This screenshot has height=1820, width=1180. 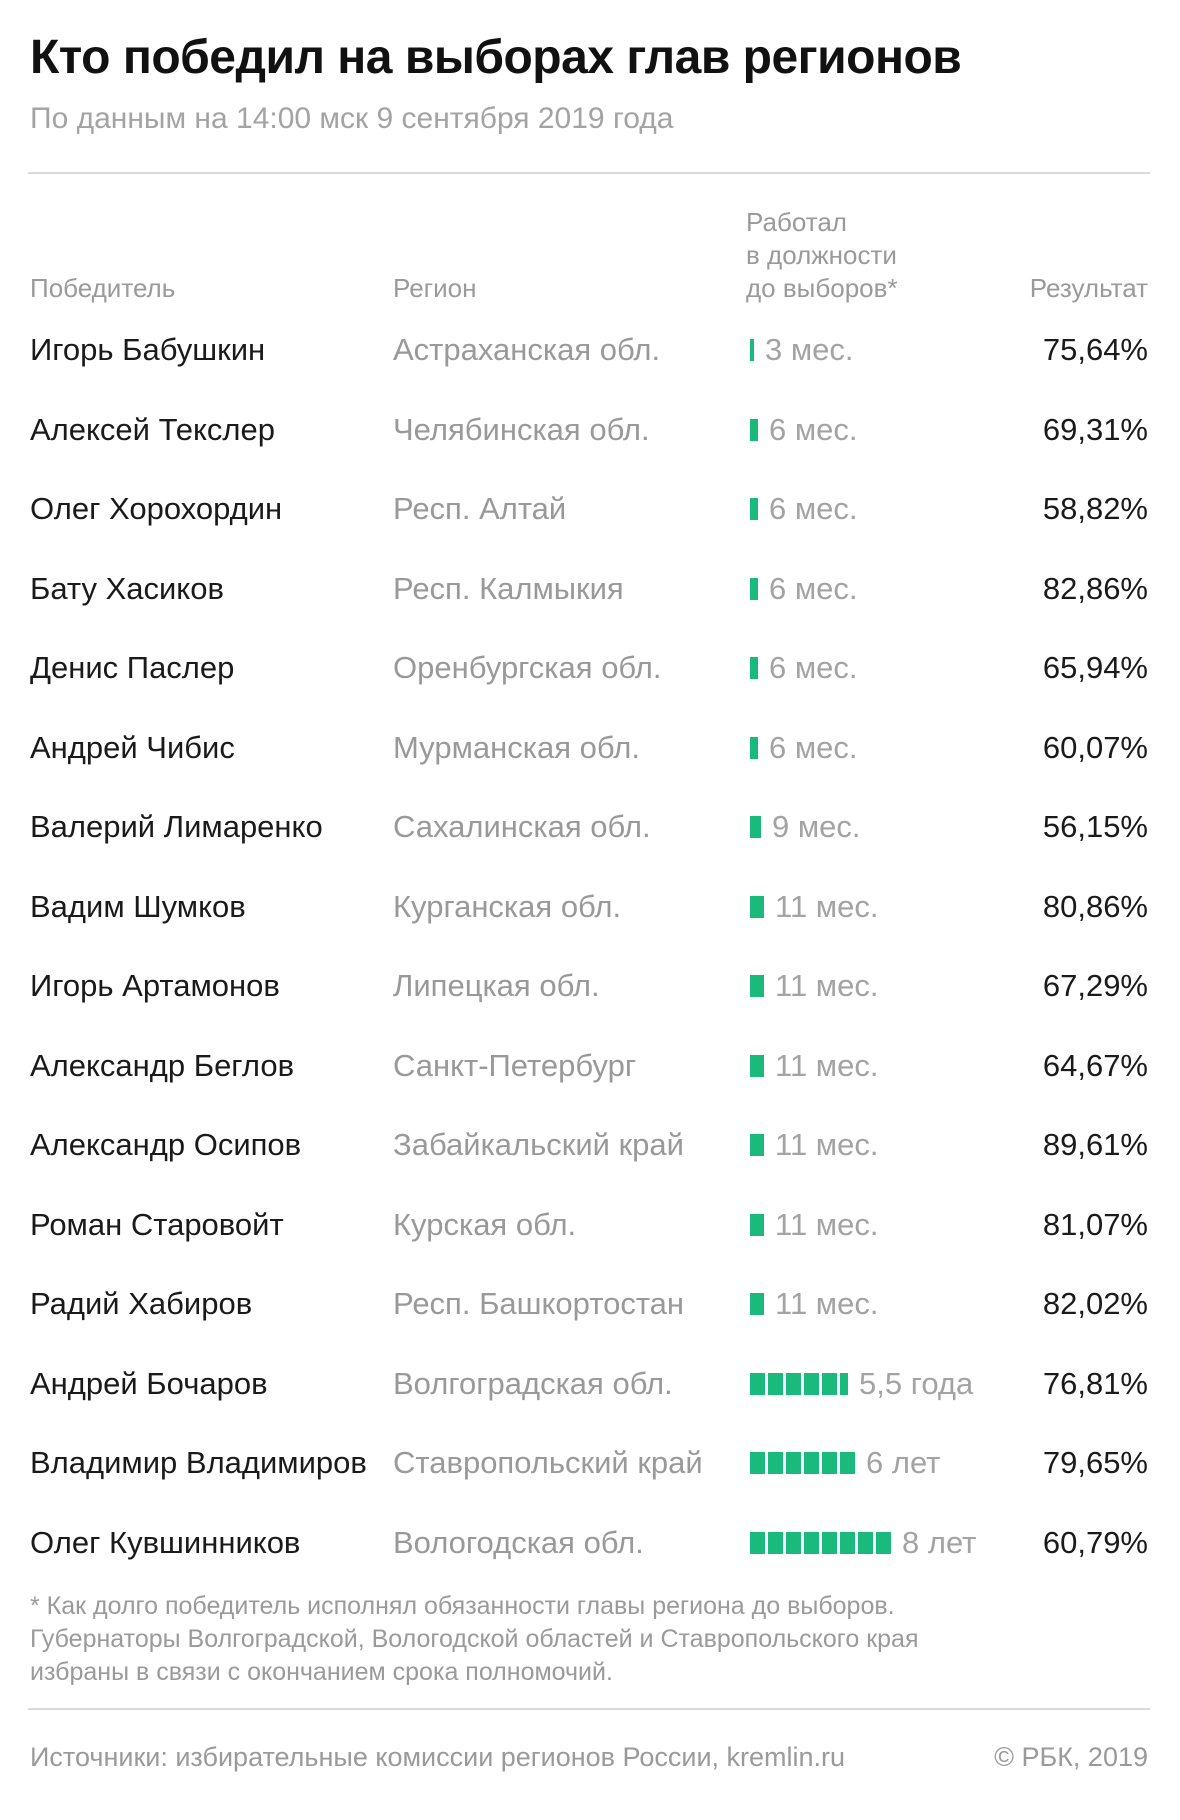 What do you see at coordinates (508, 588) in the screenshot?
I see `region-name: Респ. Калмыкия` at bounding box center [508, 588].